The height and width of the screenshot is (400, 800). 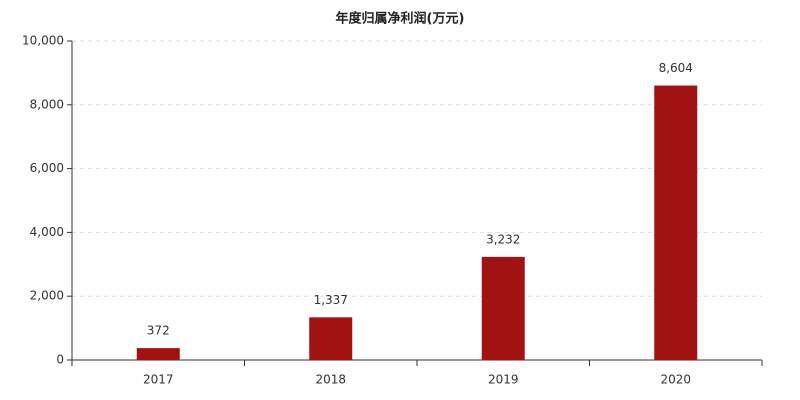 I want to click on y-tick-label: 6,000, so click(x=47, y=168).